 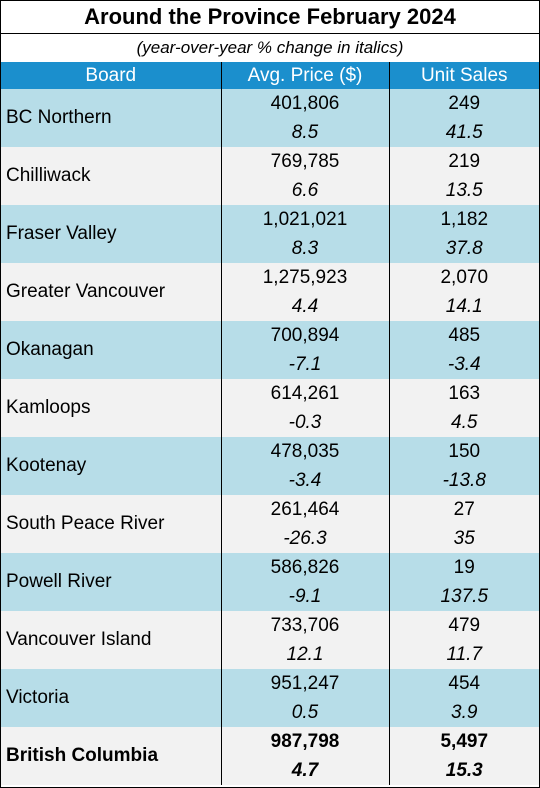 I want to click on table-row: Kootenay 478,035 150, so click(x=270, y=466).